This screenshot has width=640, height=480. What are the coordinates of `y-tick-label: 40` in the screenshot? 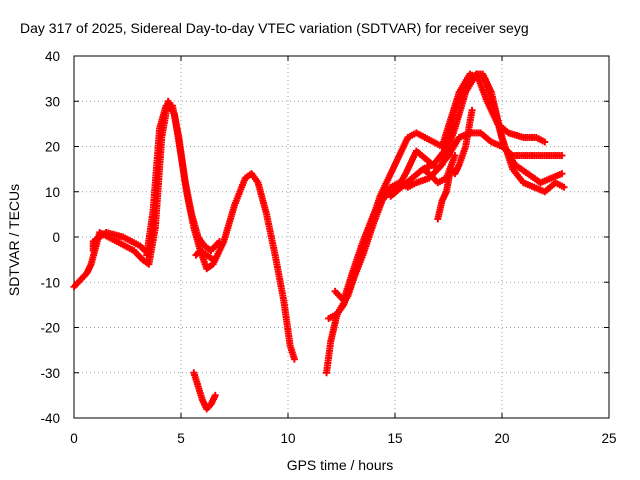 It's located at (52, 56).